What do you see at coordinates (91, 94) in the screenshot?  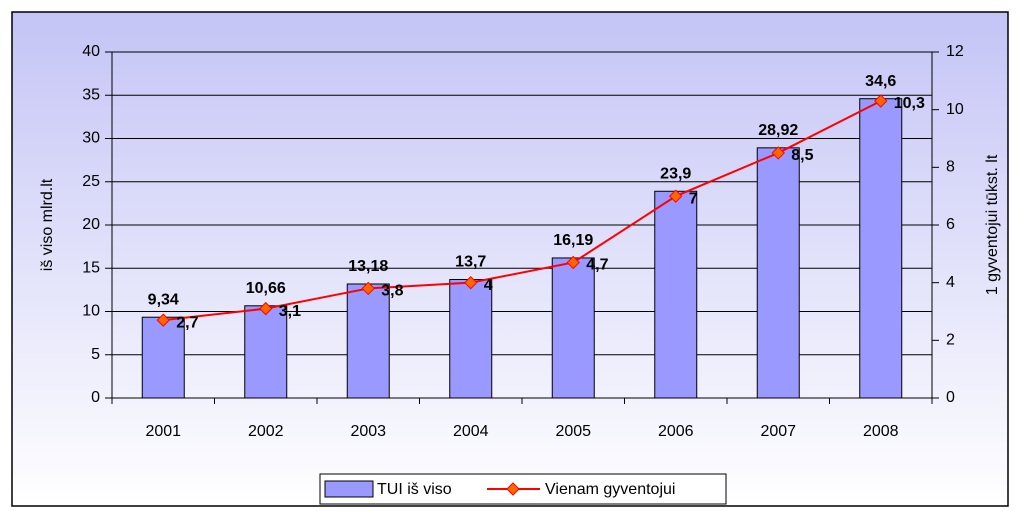 I see `y-tick-label: 35` at bounding box center [91, 94].